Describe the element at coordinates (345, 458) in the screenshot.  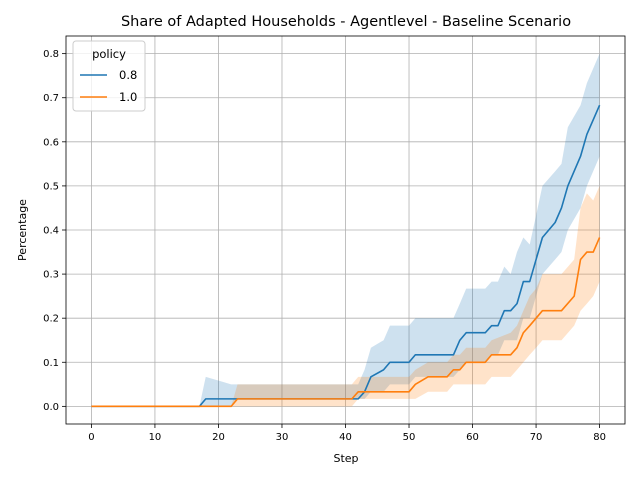
I see `x-axis-label: Step` at that location.